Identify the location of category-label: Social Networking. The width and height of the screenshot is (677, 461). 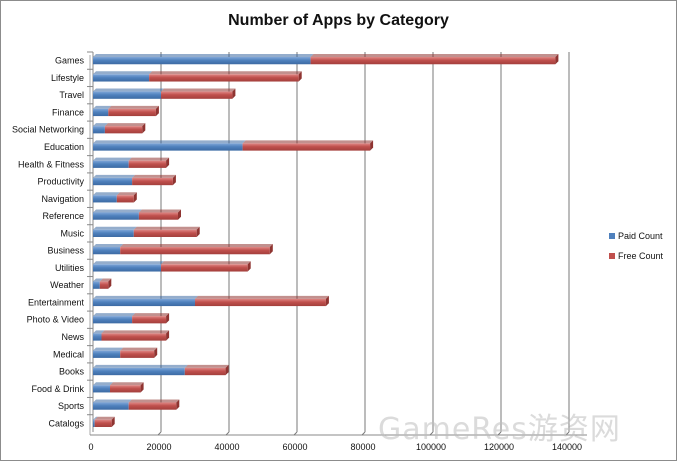
(48, 130).